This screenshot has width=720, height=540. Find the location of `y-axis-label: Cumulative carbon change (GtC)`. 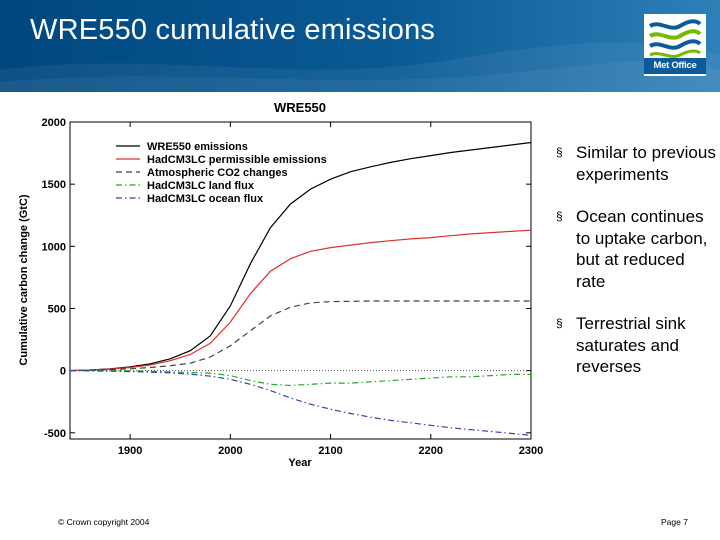

y-axis-label: Cumulative carbon change (GtC) is located at coordinates (24, 279).